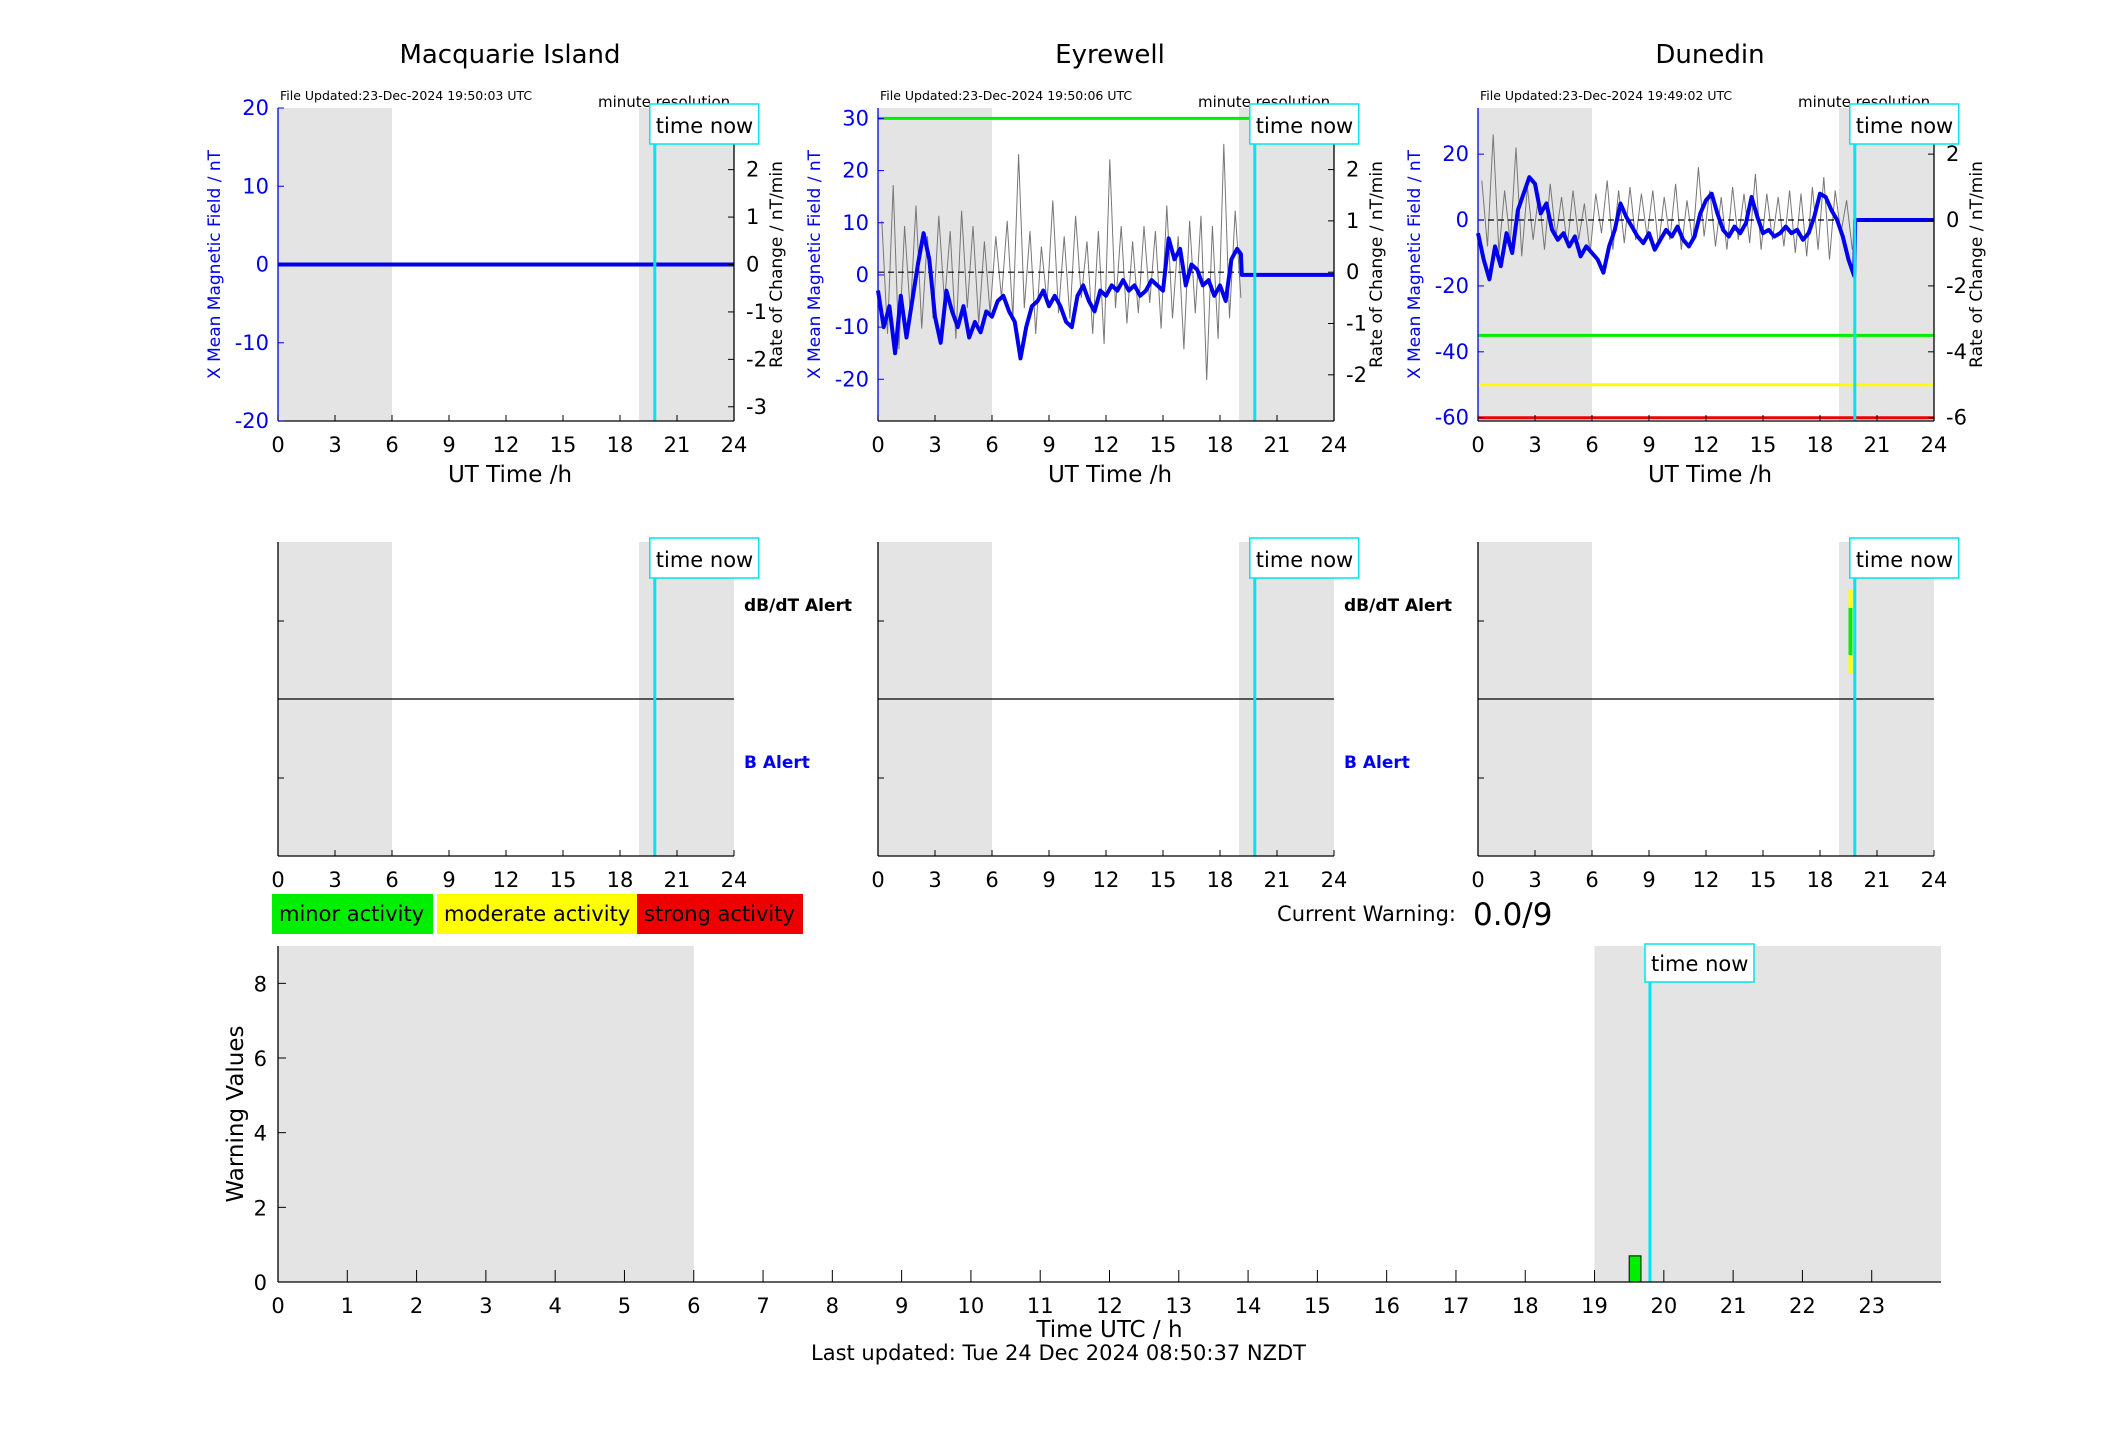 This screenshot has height=1437, width=2117. I want to click on x-tick-label: 17, so click(1456, 1306).